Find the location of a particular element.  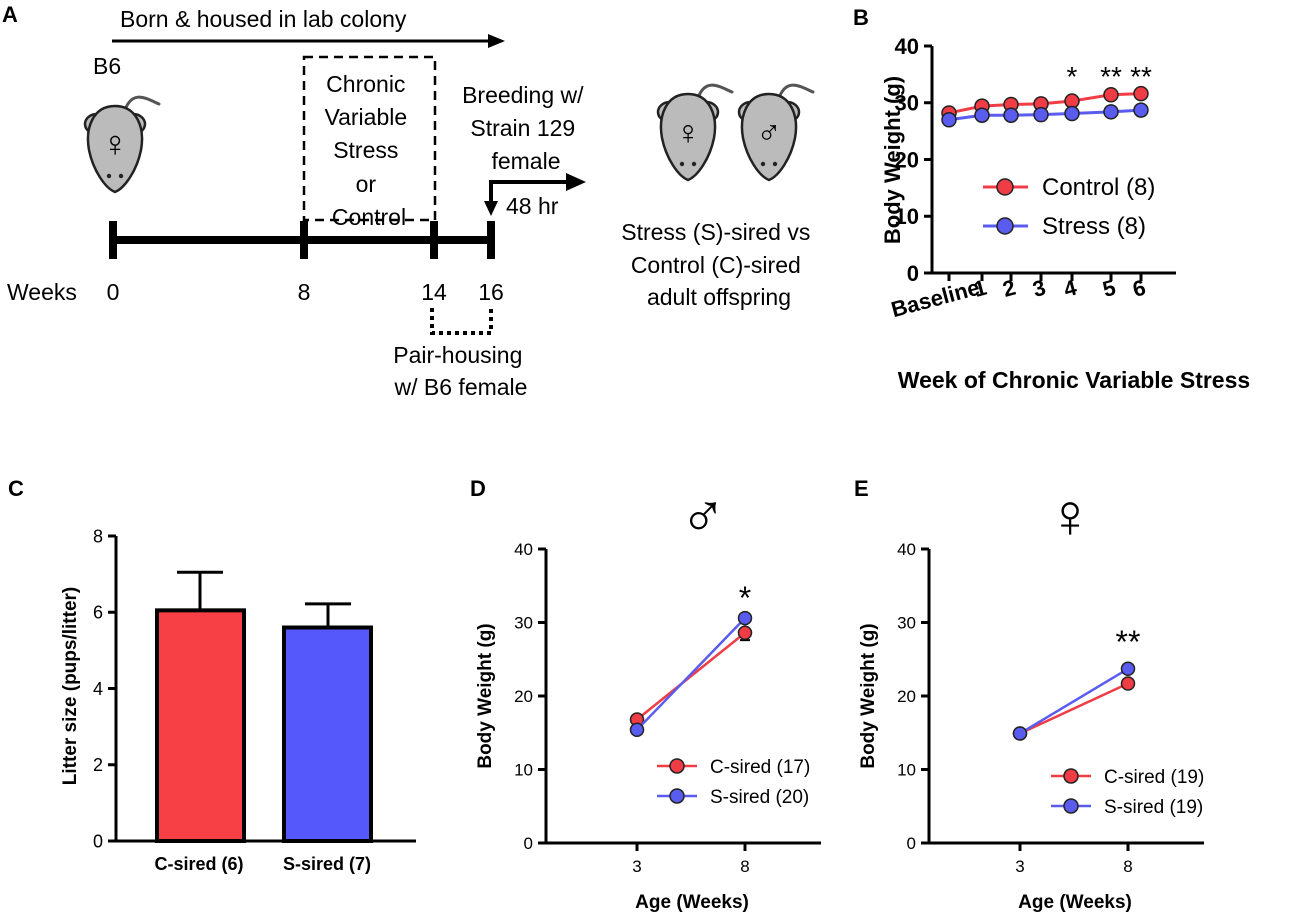

x-tick-label: 6 is located at coordinates (1139, 288).